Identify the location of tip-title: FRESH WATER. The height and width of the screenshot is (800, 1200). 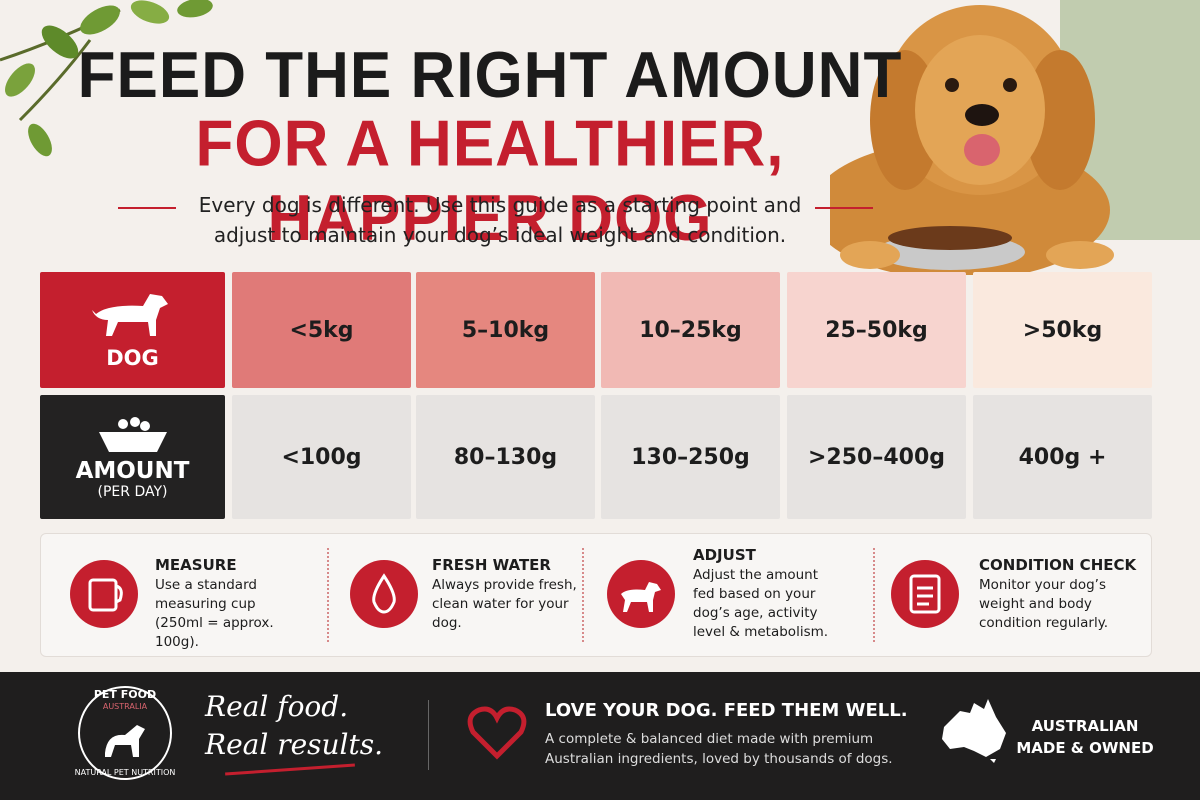
(491, 565).